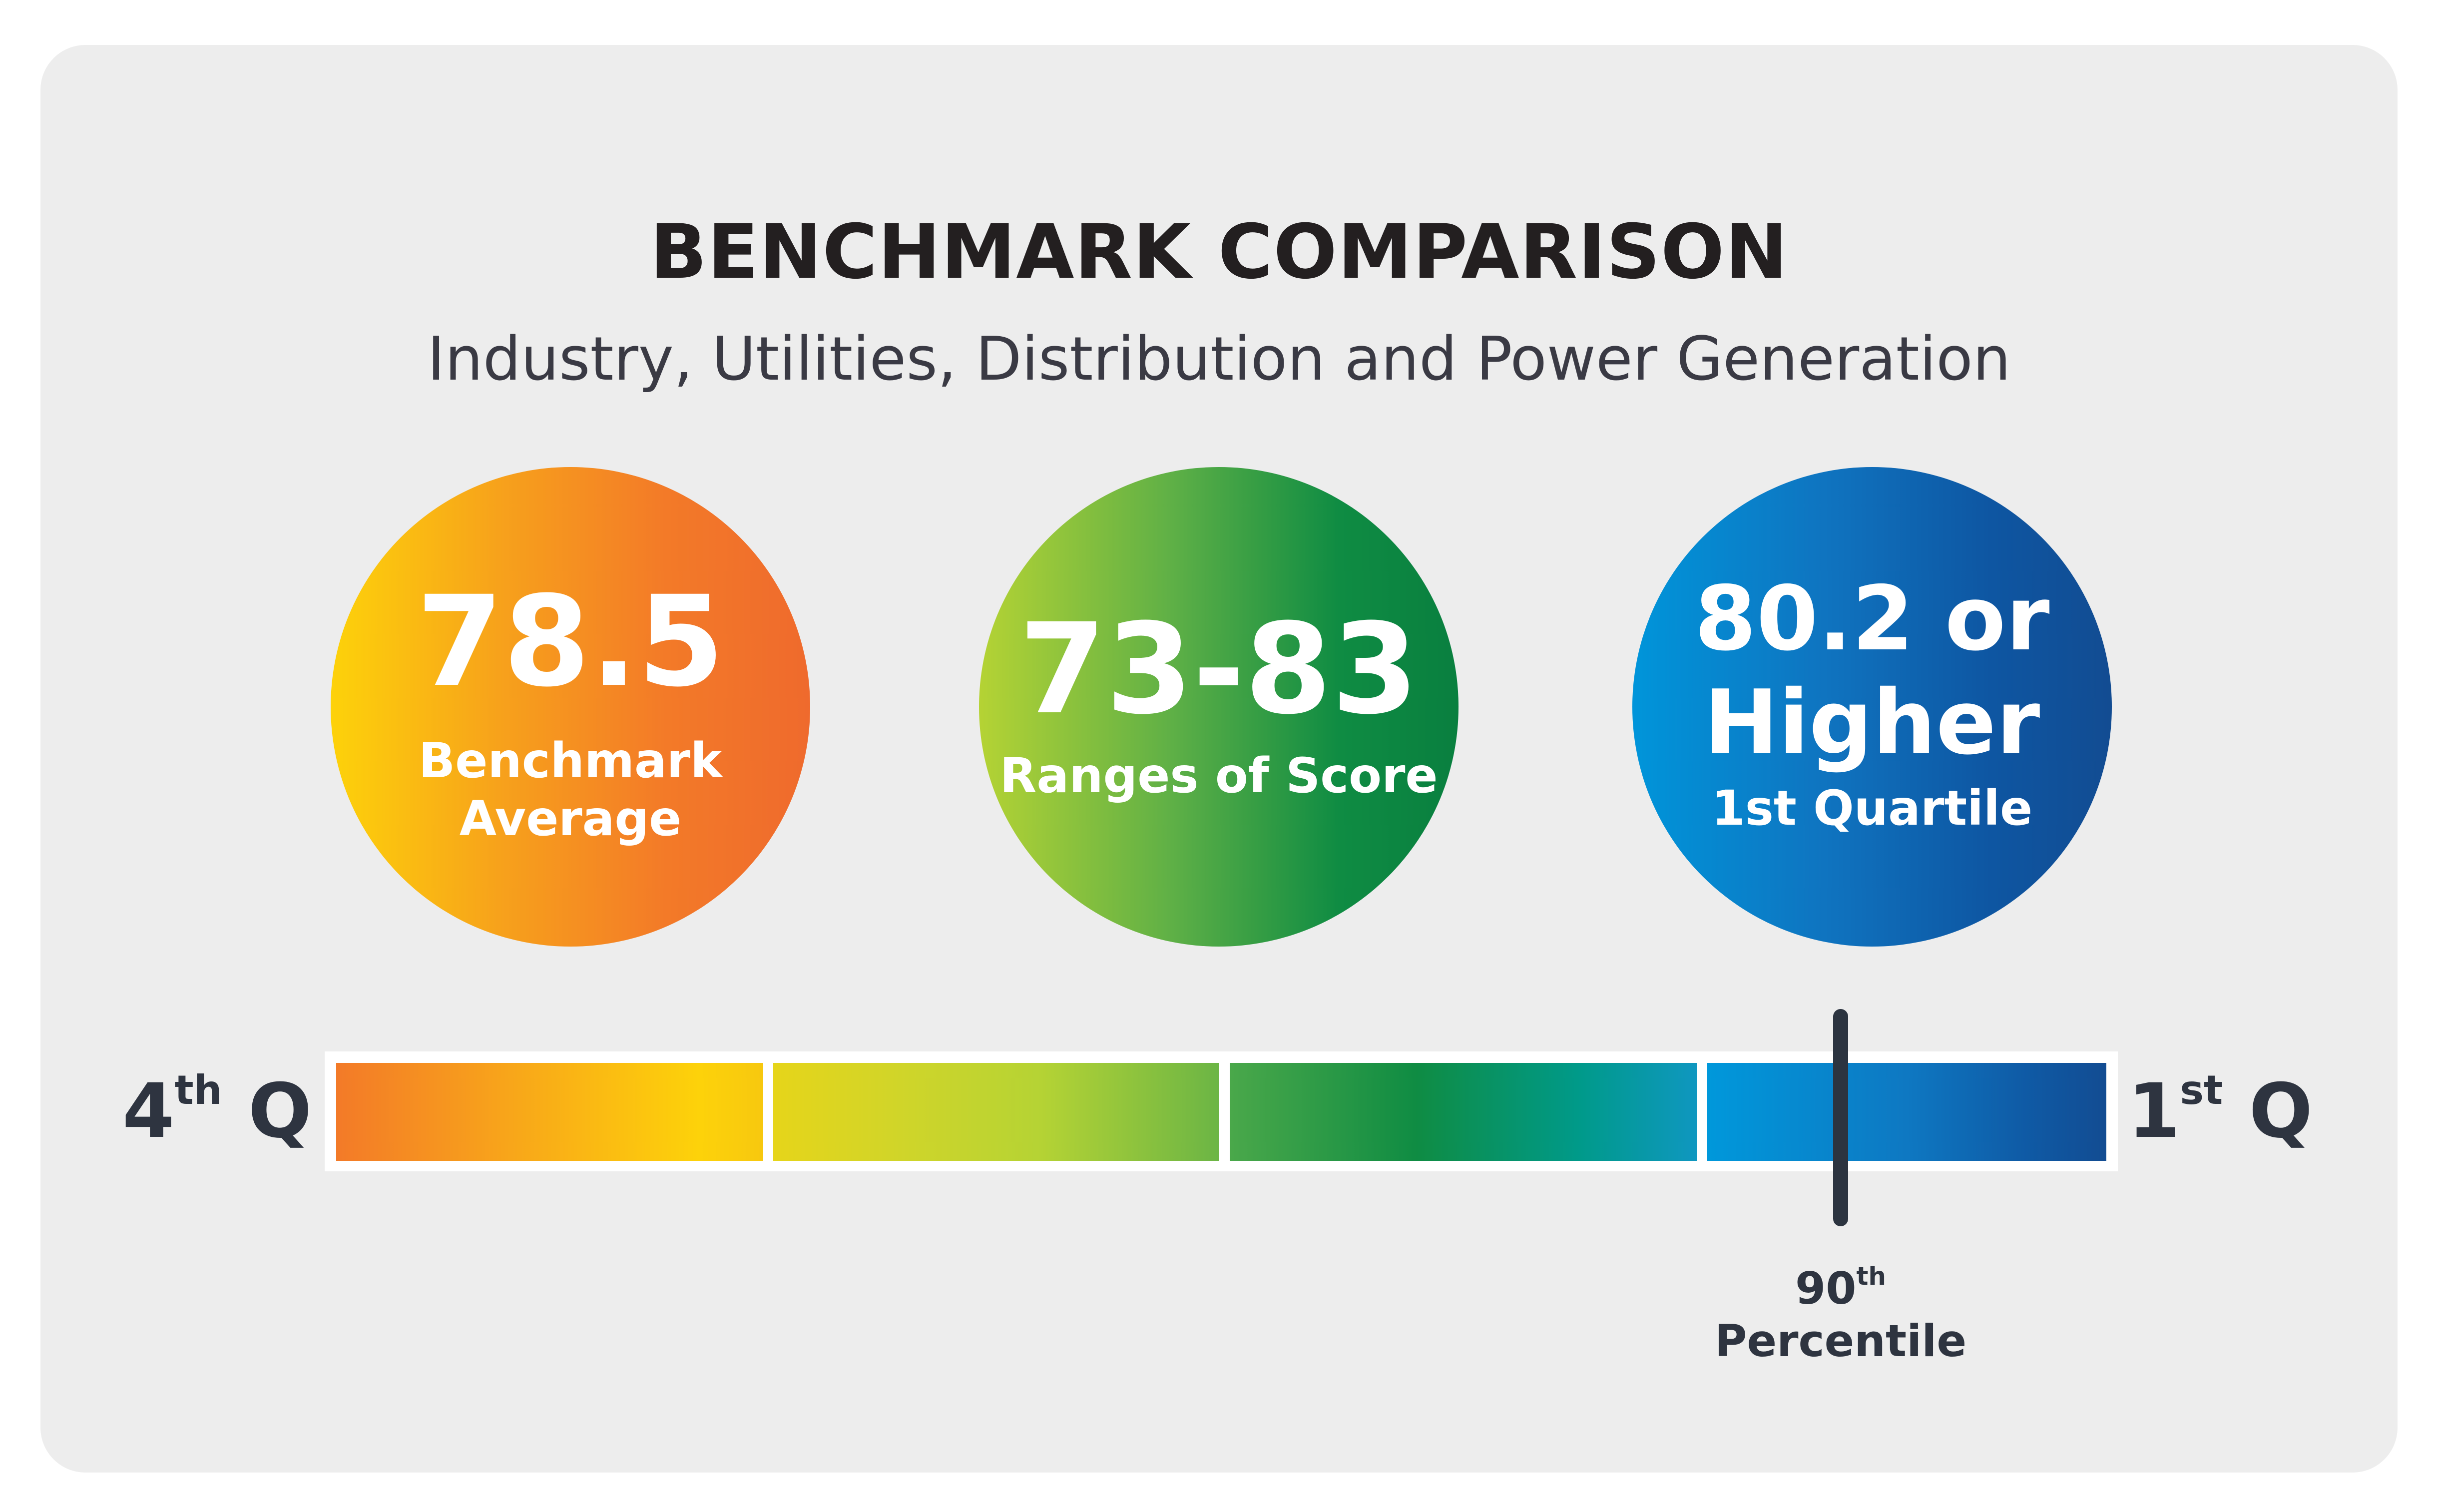 This screenshot has height=1512, width=2438. Describe the element at coordinates (2201, 1090) in the screenshot. I see `first-quartile-suffix: st` at that location.